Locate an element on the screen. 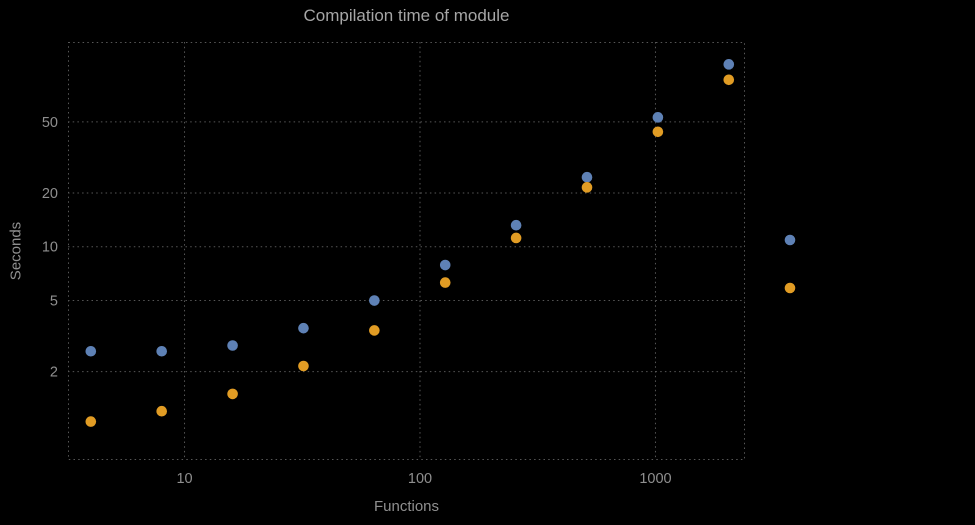  legend-marker-series-2-orange is located at coordinates (790, 288).